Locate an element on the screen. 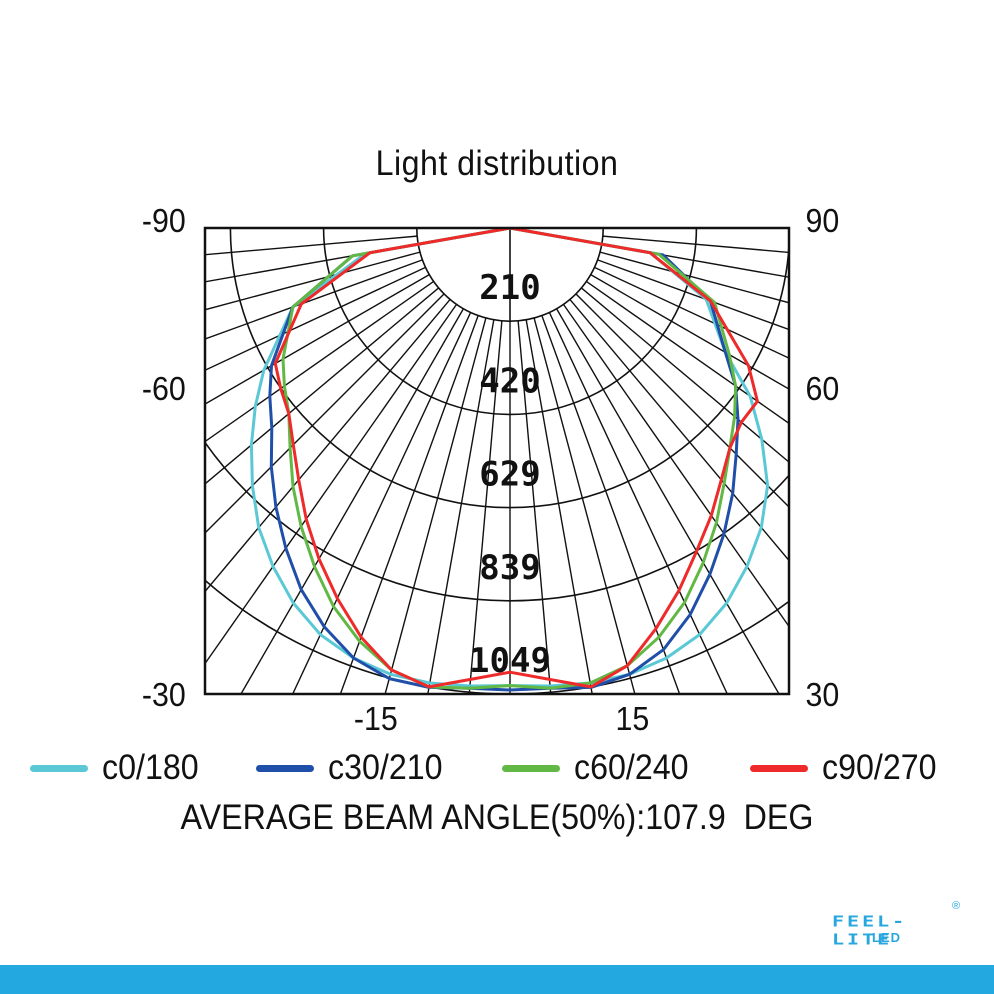 This screenshot has width=994, height=994. axis-label-left-bottom: -30 is located at coordinates (163, 694).